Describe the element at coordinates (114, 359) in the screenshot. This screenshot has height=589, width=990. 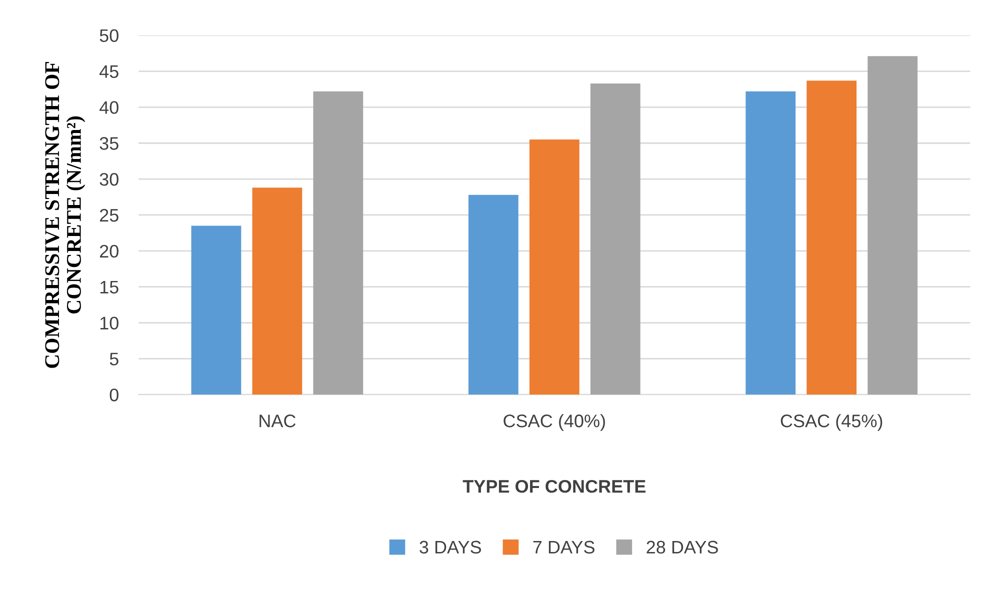
I see `y-tick-label: 5` at that location.